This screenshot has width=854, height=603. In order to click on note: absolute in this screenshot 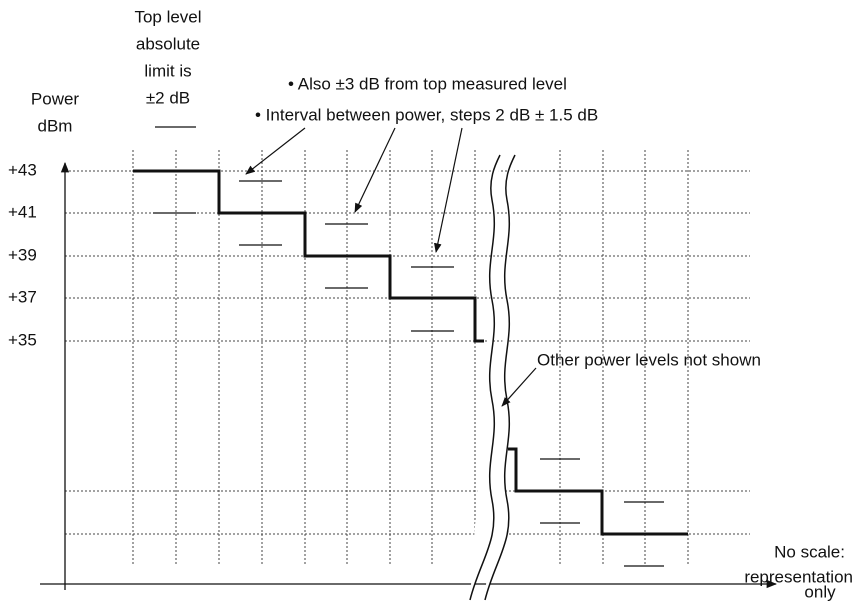, I will do `click(168, 43)`.